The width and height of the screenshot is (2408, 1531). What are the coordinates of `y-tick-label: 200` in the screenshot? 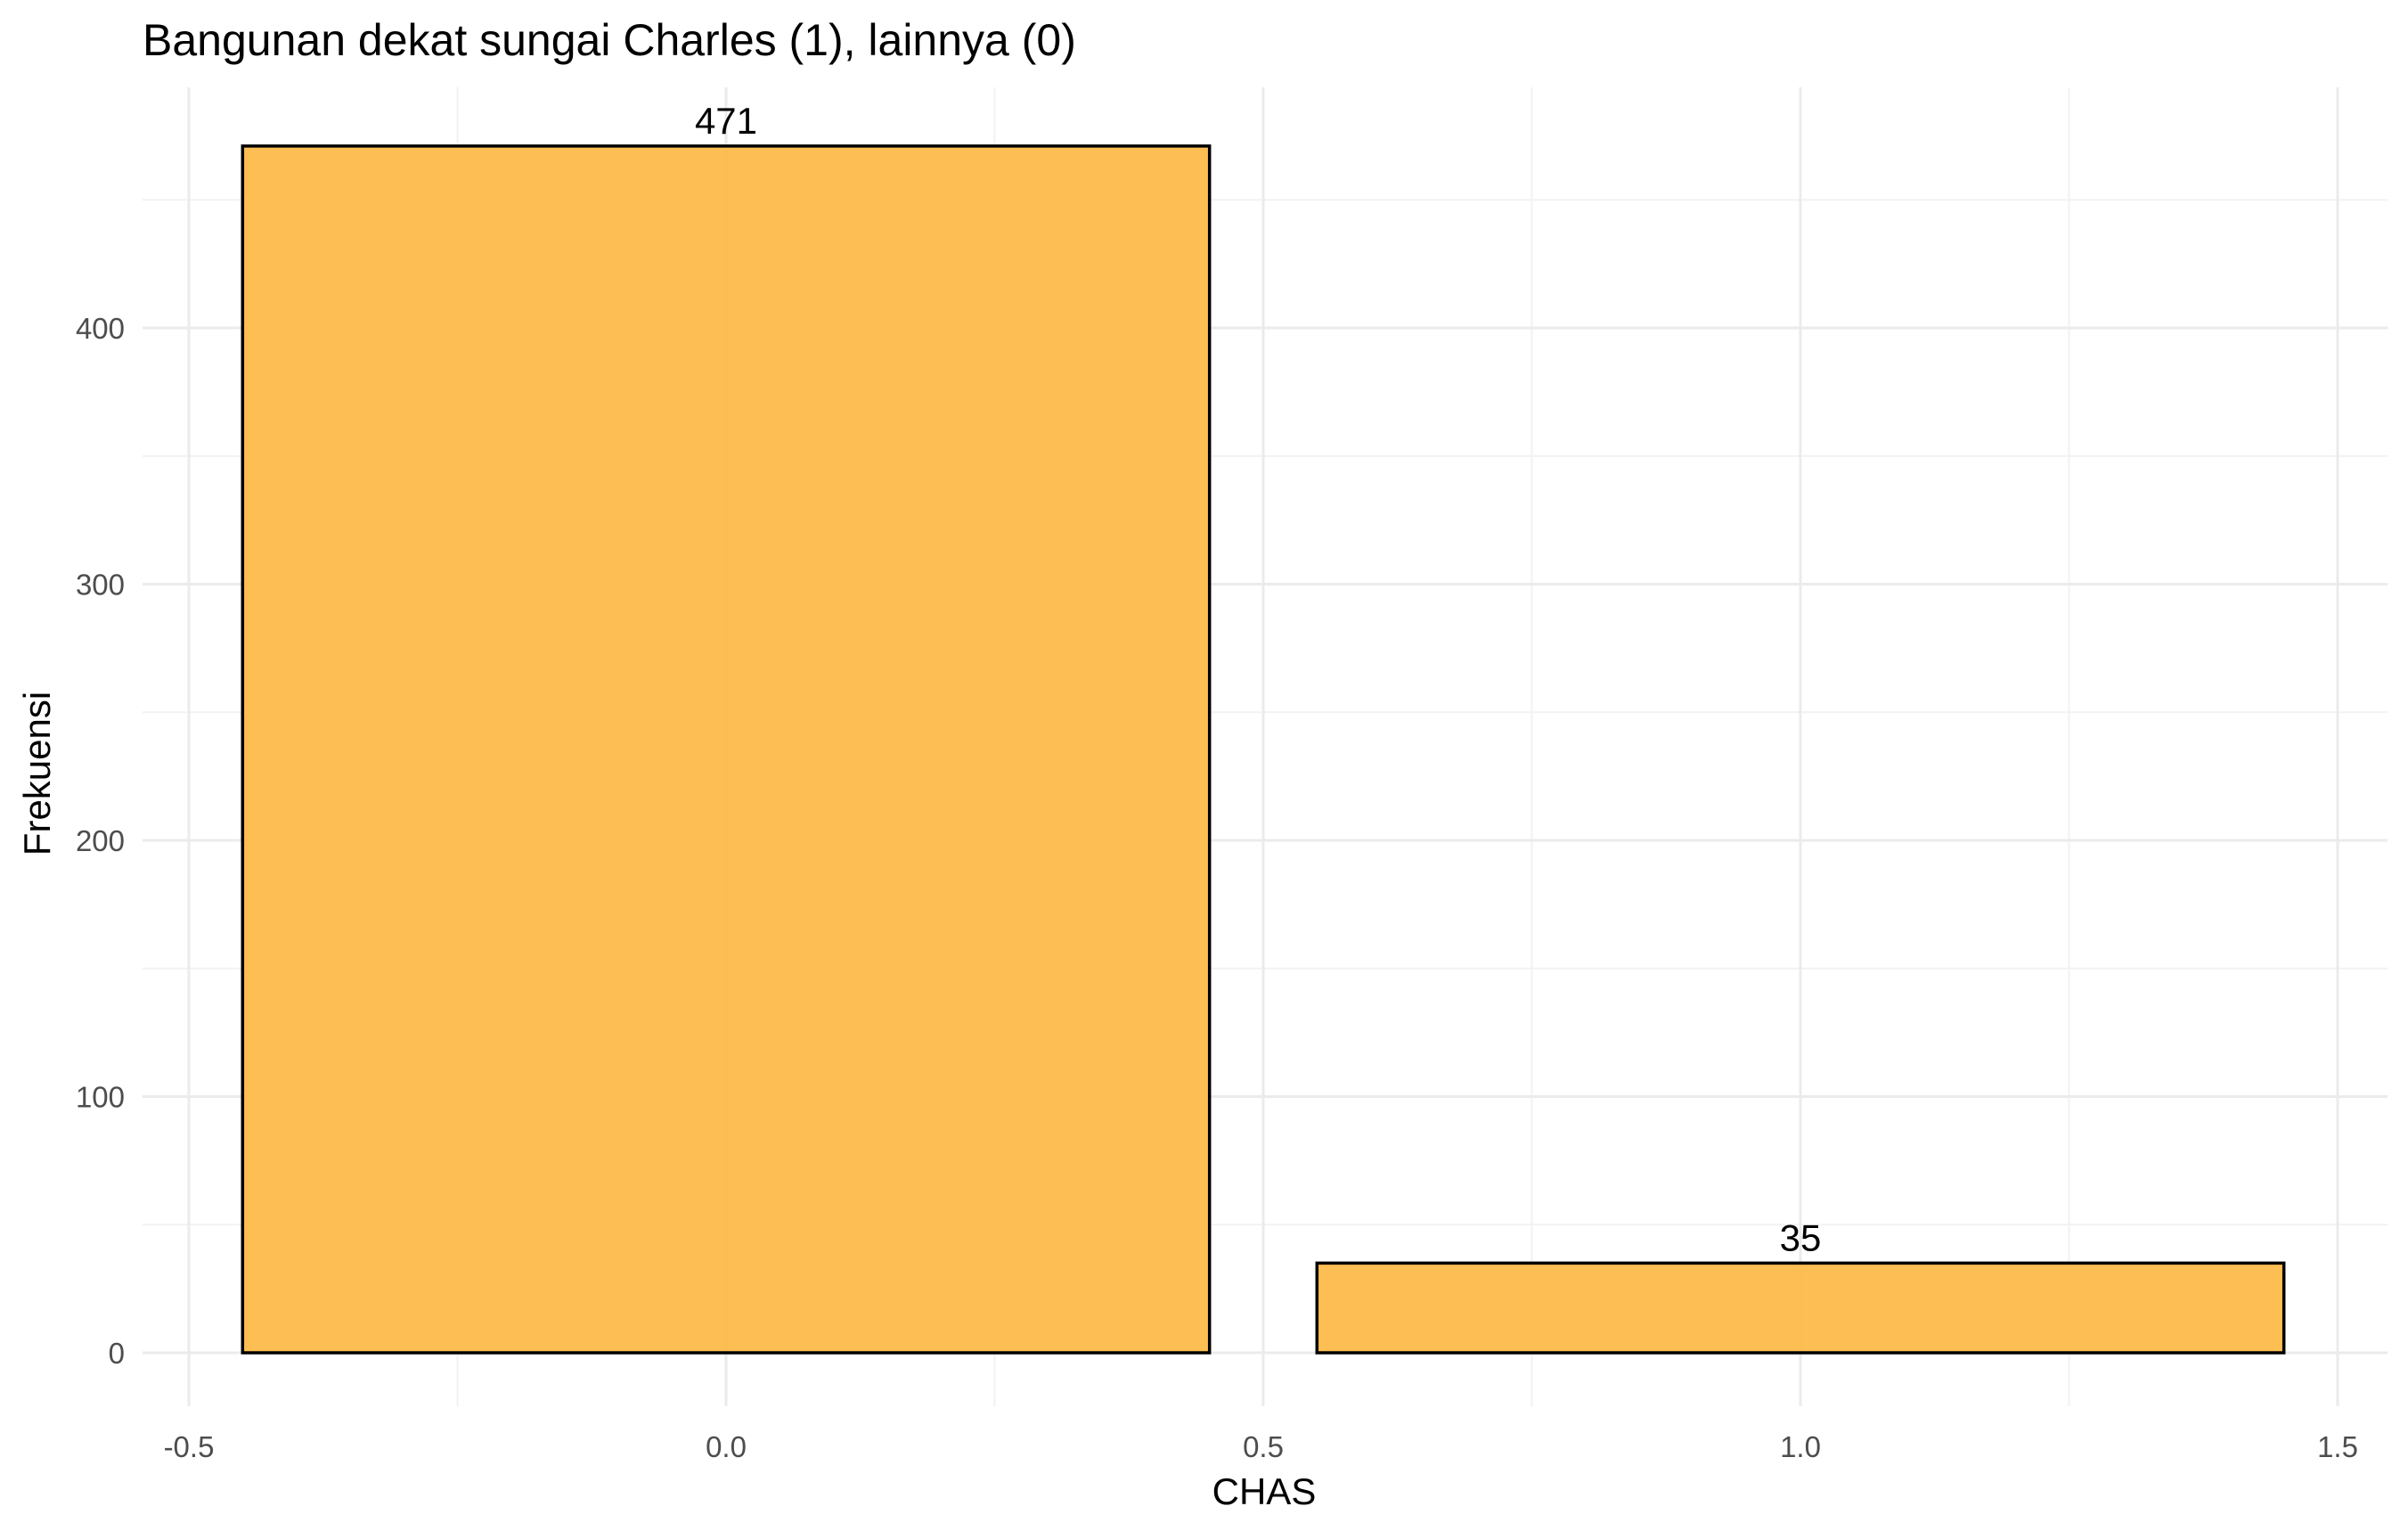 It's located at (100, 840).